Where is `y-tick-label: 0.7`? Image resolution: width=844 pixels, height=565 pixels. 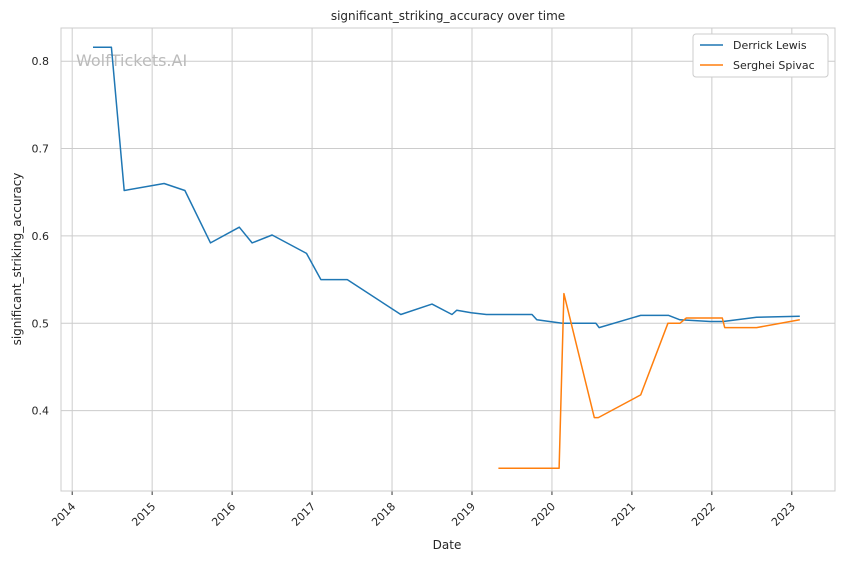
y-tick-label: 0.7 is located at coordinates (41, 149).